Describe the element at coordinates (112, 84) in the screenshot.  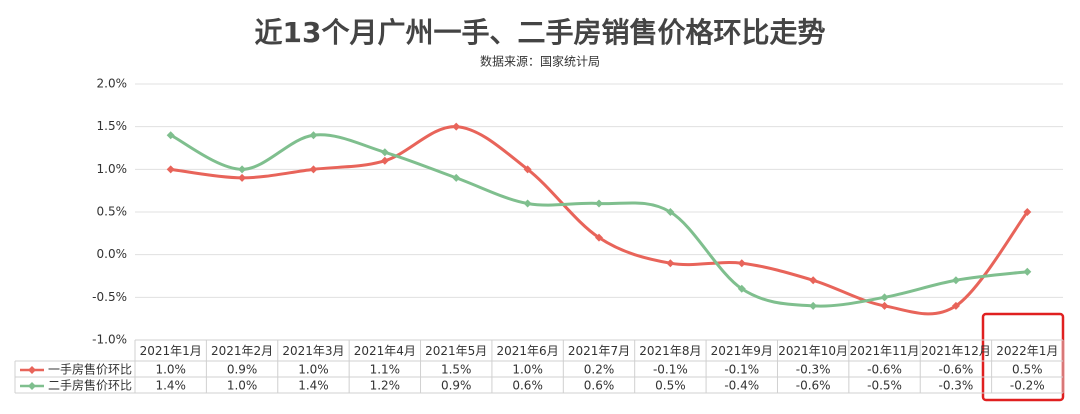
I see `y-tick-label: 2.0%` at that location.